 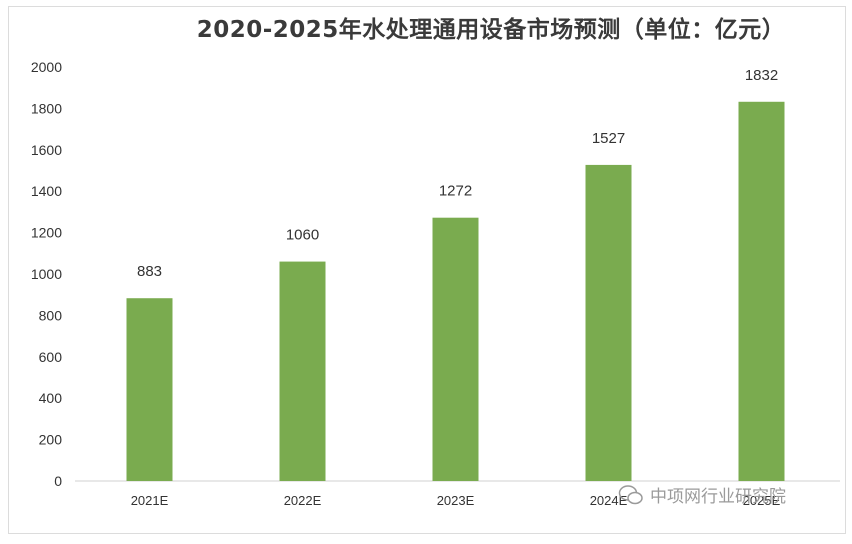 What do you see at coordinates (491, 30) in the screenshot?
I see `chart-title: 2020-2025年水处理通用设备市场预测（单位：亿元）` at bounding box center [491, 30].